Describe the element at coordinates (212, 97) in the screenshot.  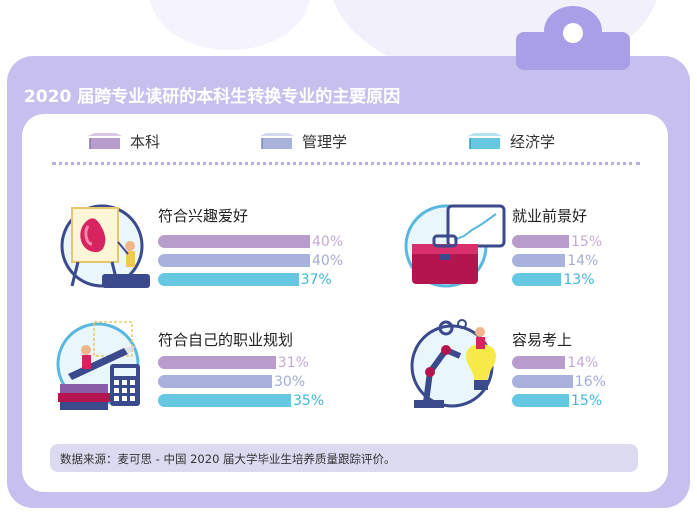
I see `page-title: 2020 届跨专业读研的本科生转换专业的主要原因` at that location.